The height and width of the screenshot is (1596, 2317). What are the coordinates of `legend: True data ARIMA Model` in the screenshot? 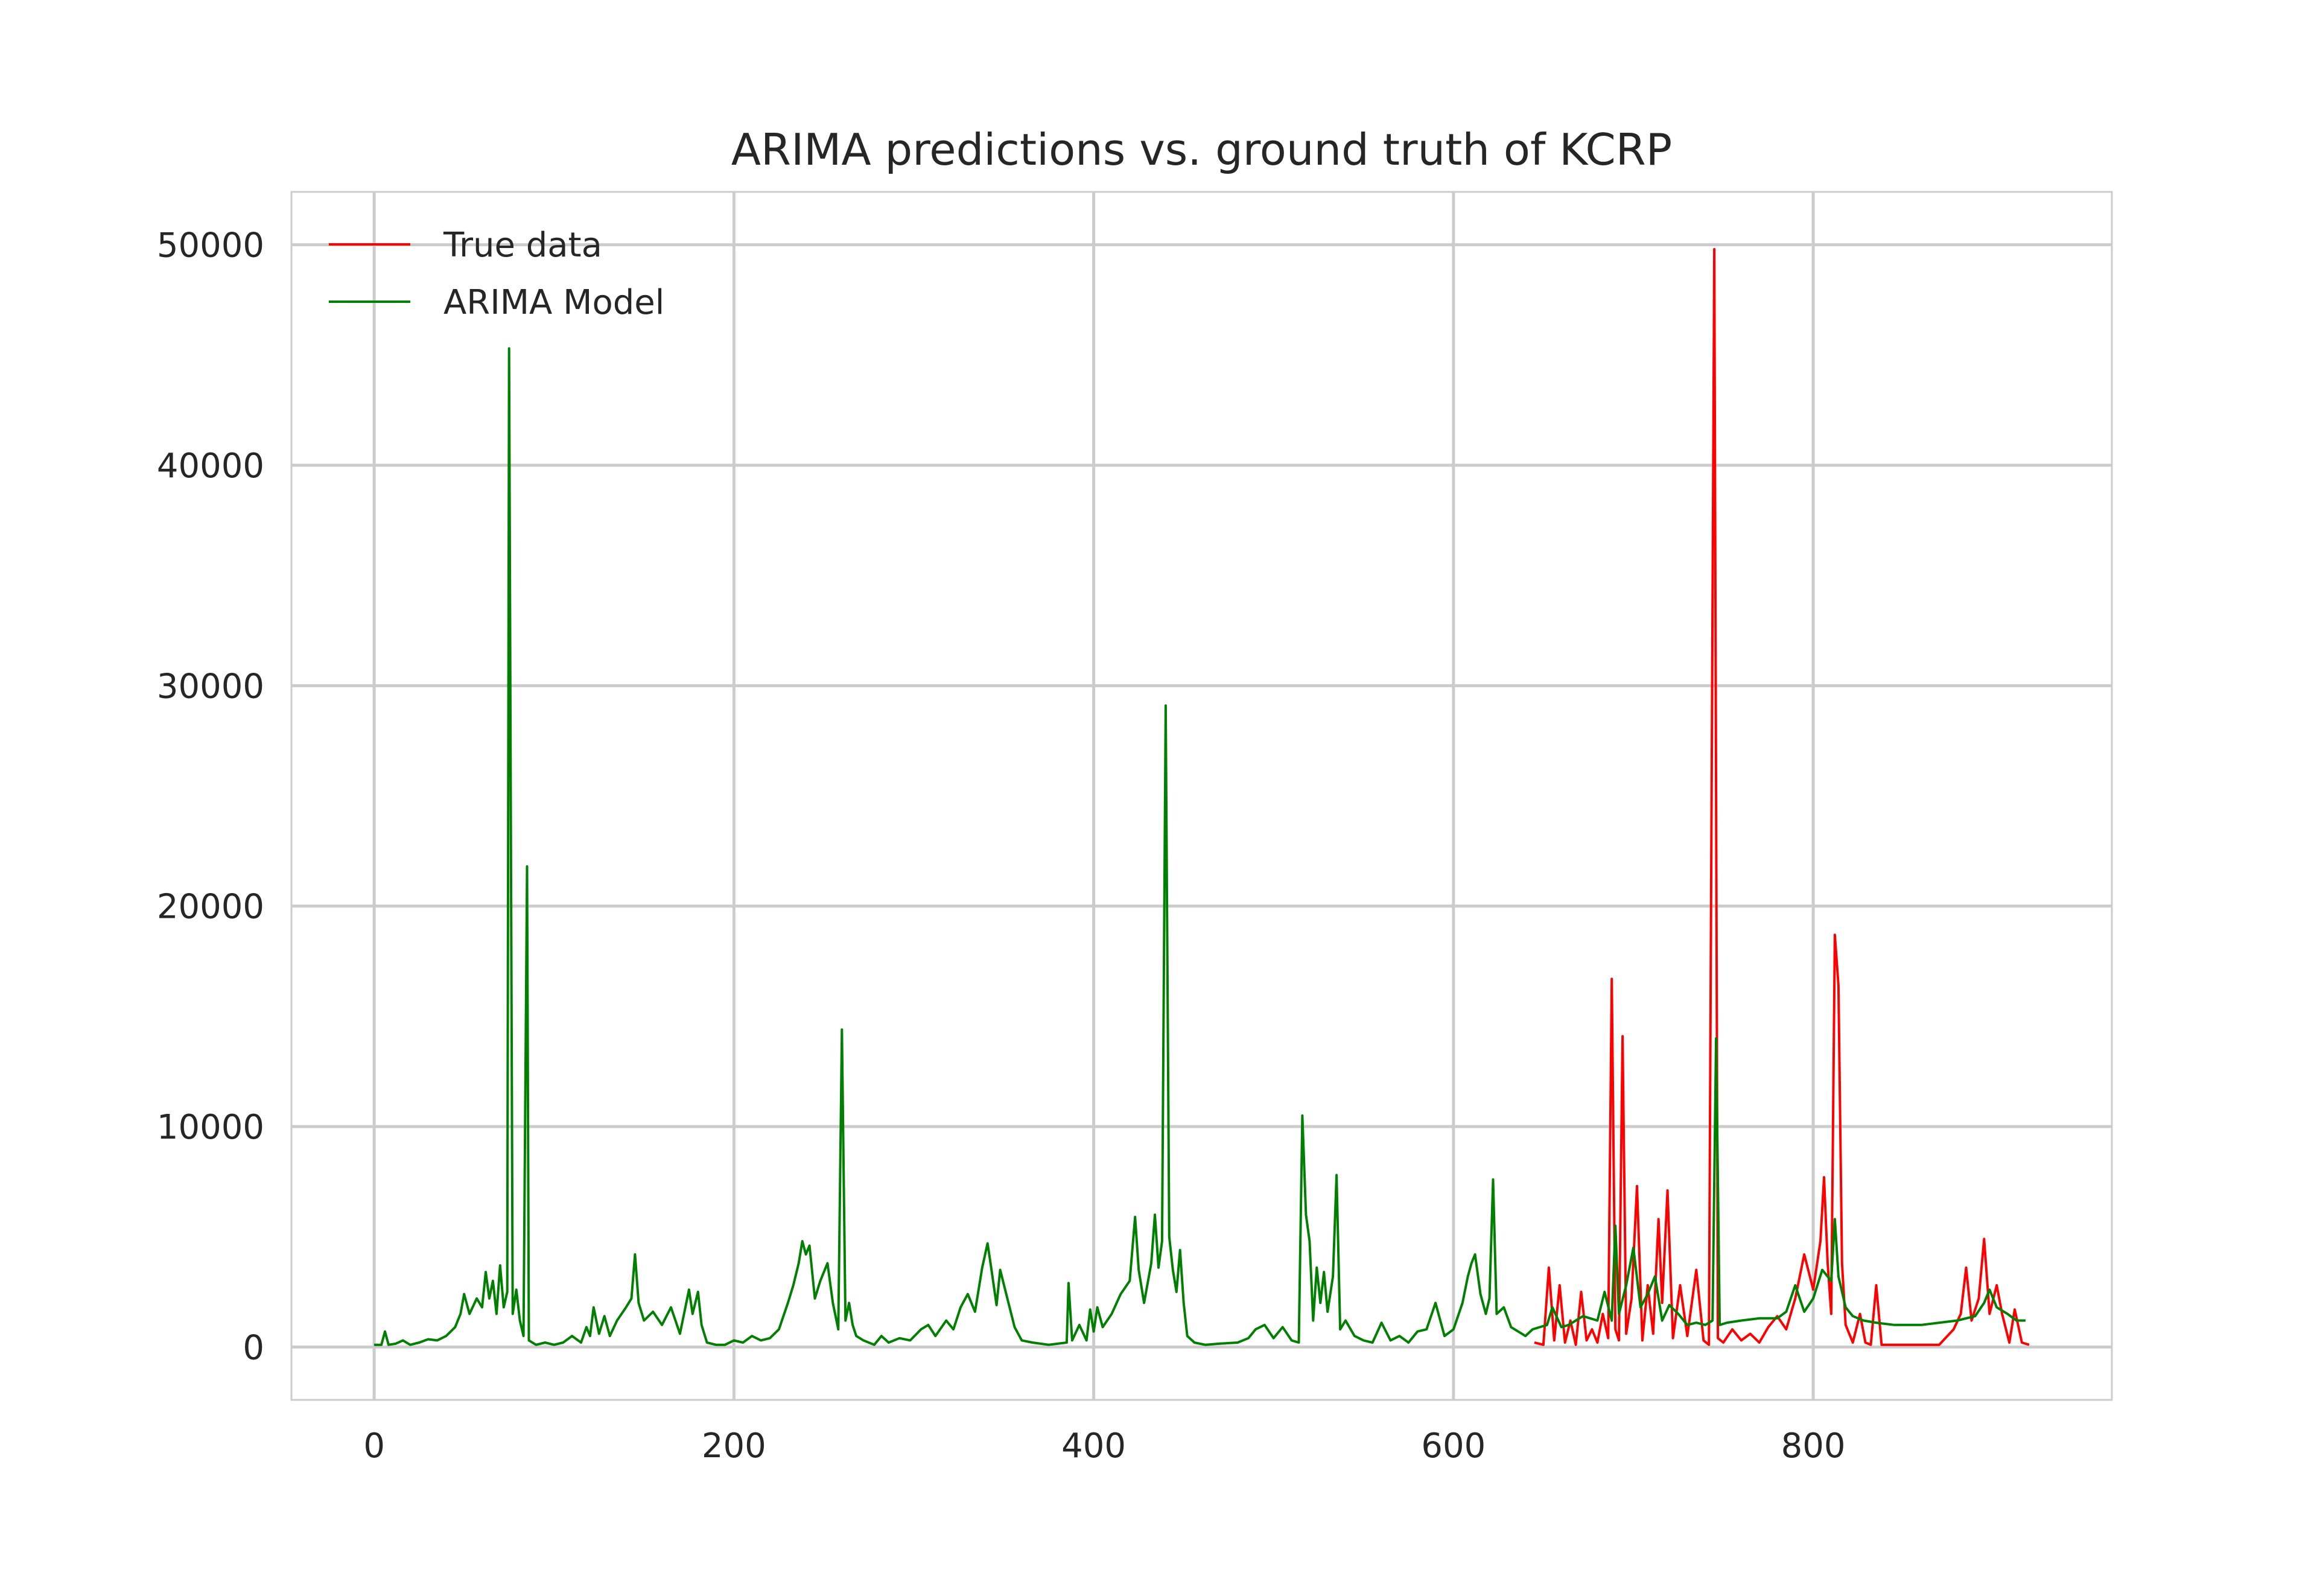 It's located at (496, 274).